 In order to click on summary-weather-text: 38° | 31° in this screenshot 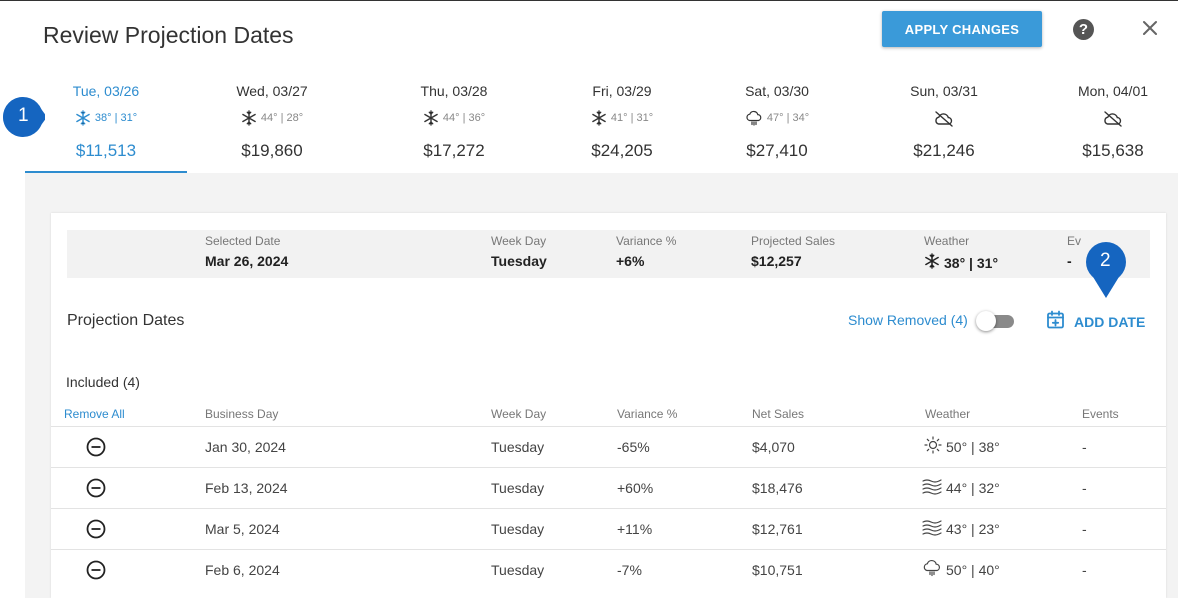, I will do `click(971, 262)`.